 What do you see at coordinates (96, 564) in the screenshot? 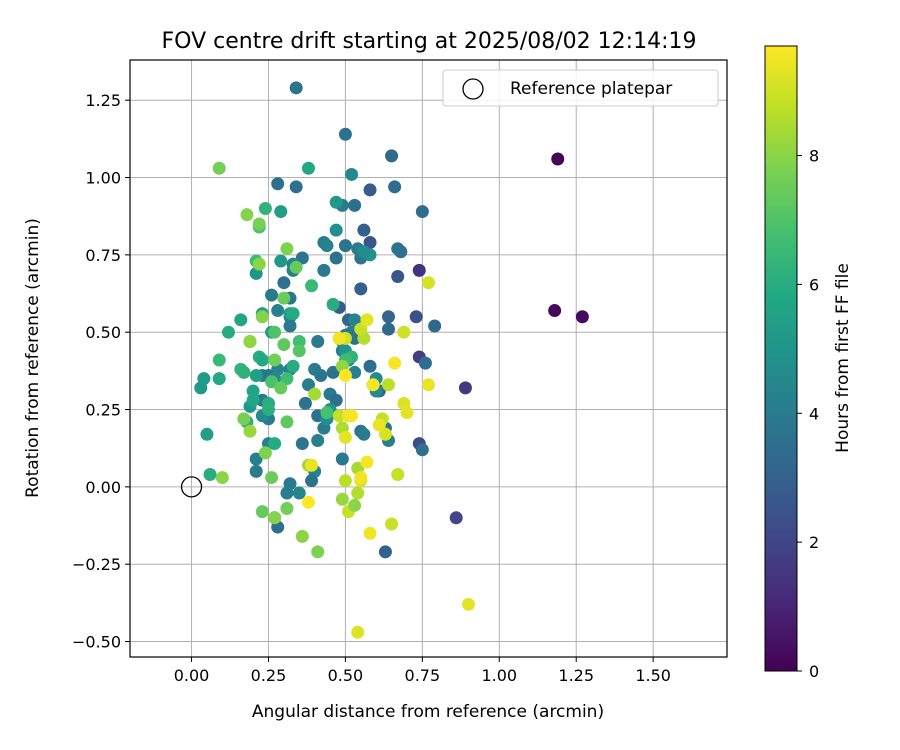
I see `y-tick-label: −0.25` at bounding box center [96, 564].